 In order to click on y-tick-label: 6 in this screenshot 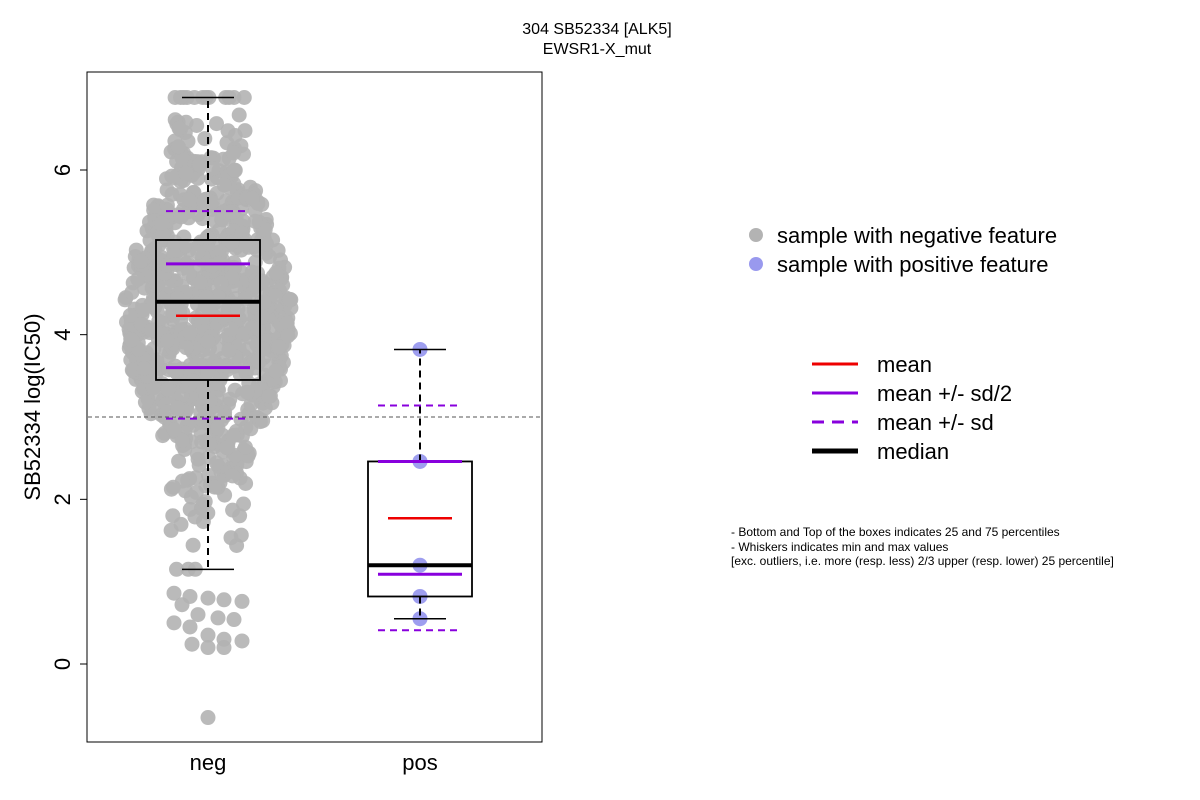, I will do `click(62, 170)`.